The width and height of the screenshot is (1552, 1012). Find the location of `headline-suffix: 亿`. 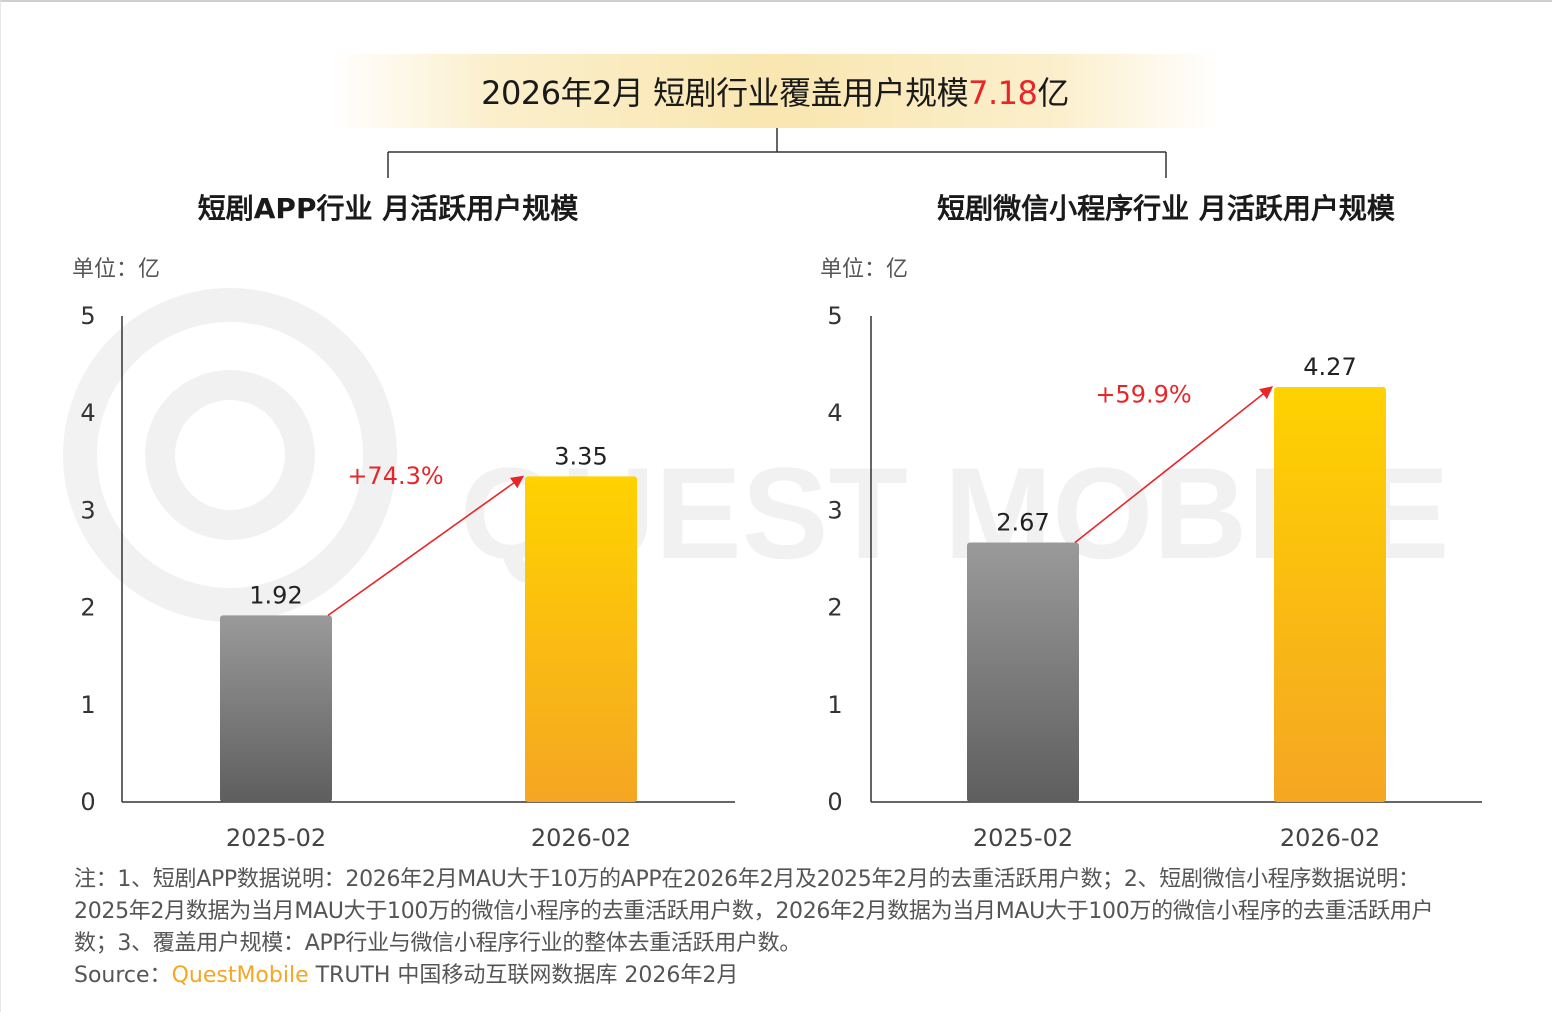

headline-suffix: 亿 is located at coordinates (1053, 93).